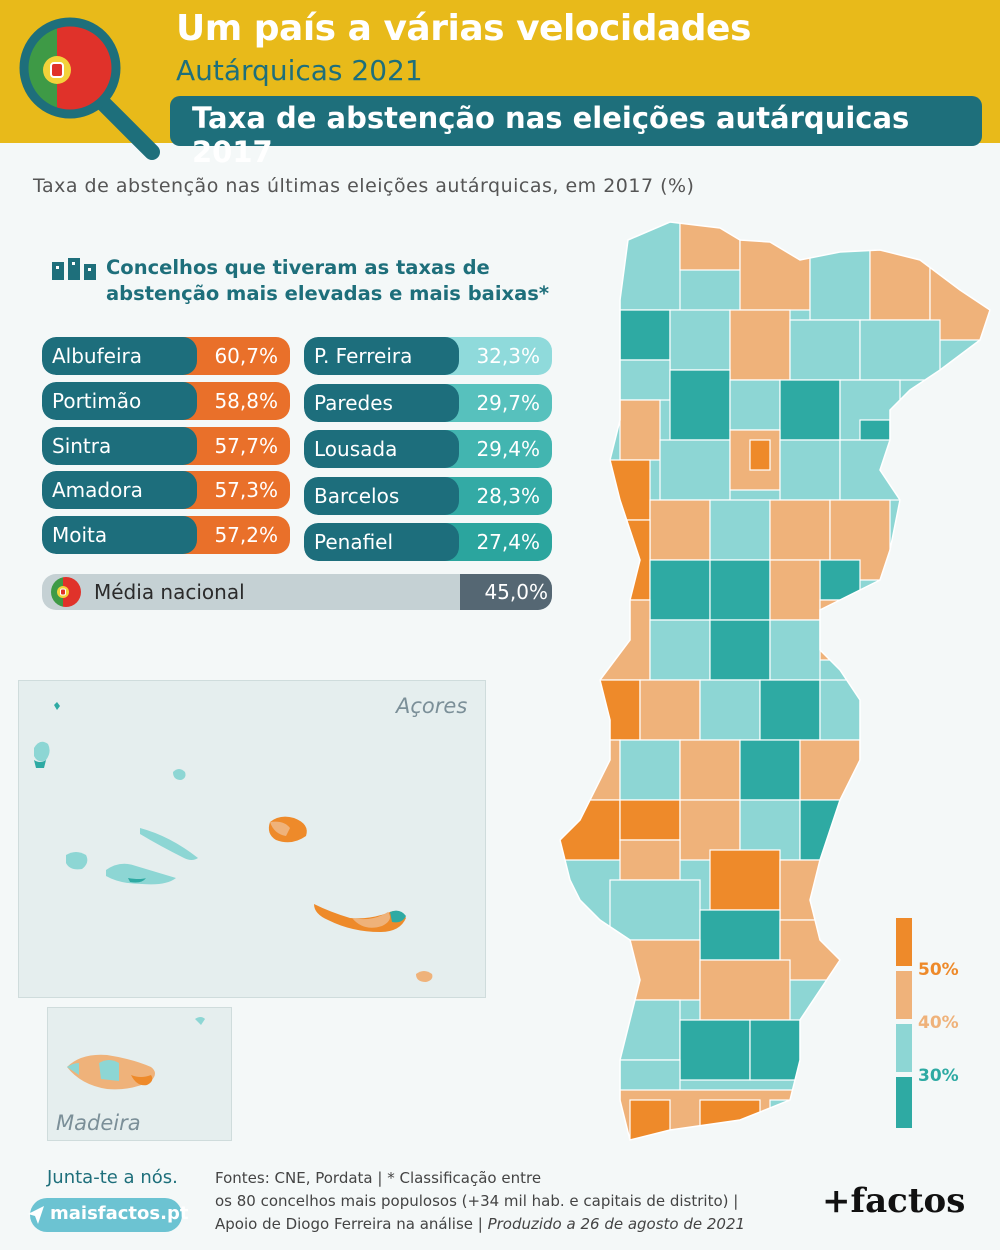  Describe the element at coordinates (169, 844) in the screenshot. I see `island-sao-jorge` at that location.